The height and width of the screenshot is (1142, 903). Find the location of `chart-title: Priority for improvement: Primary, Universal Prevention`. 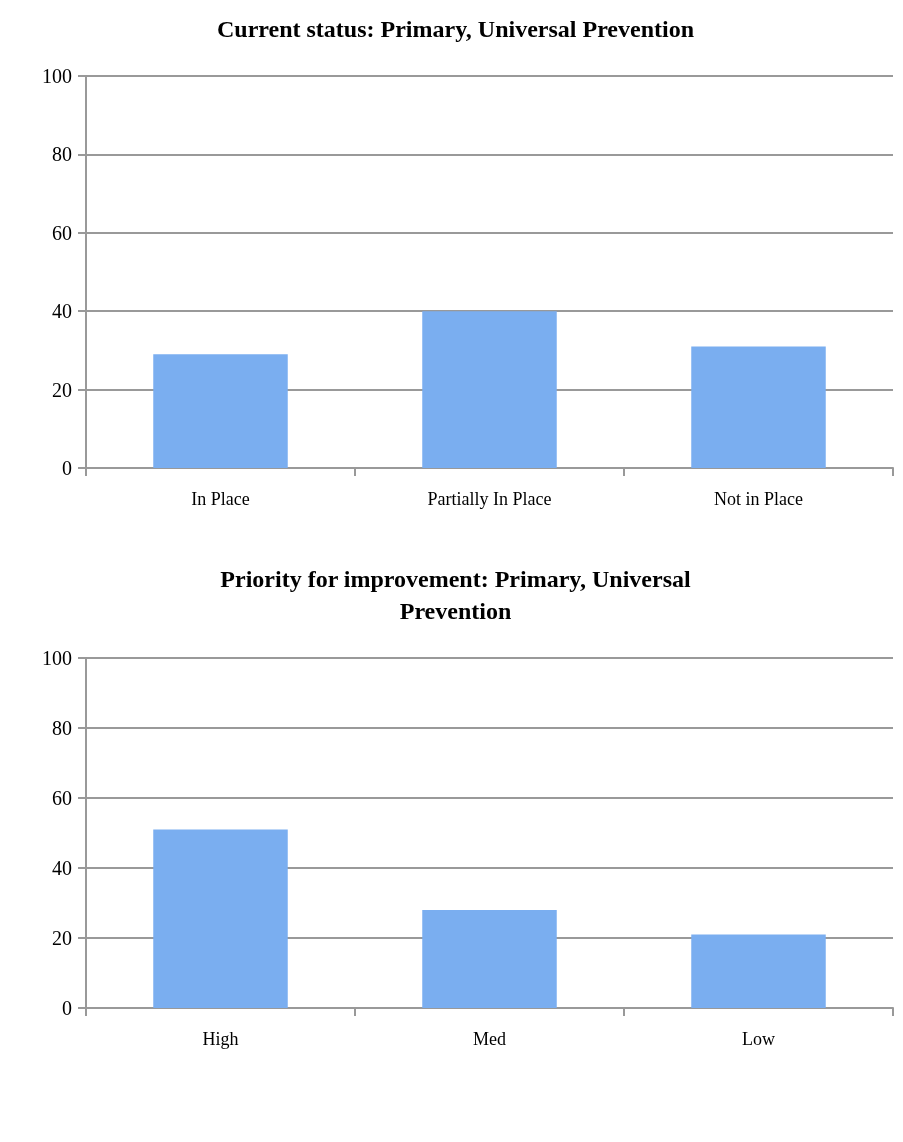

chart-title: Priority for improvement: Primary, Universal Prevention is located at coordinates (455, 595).